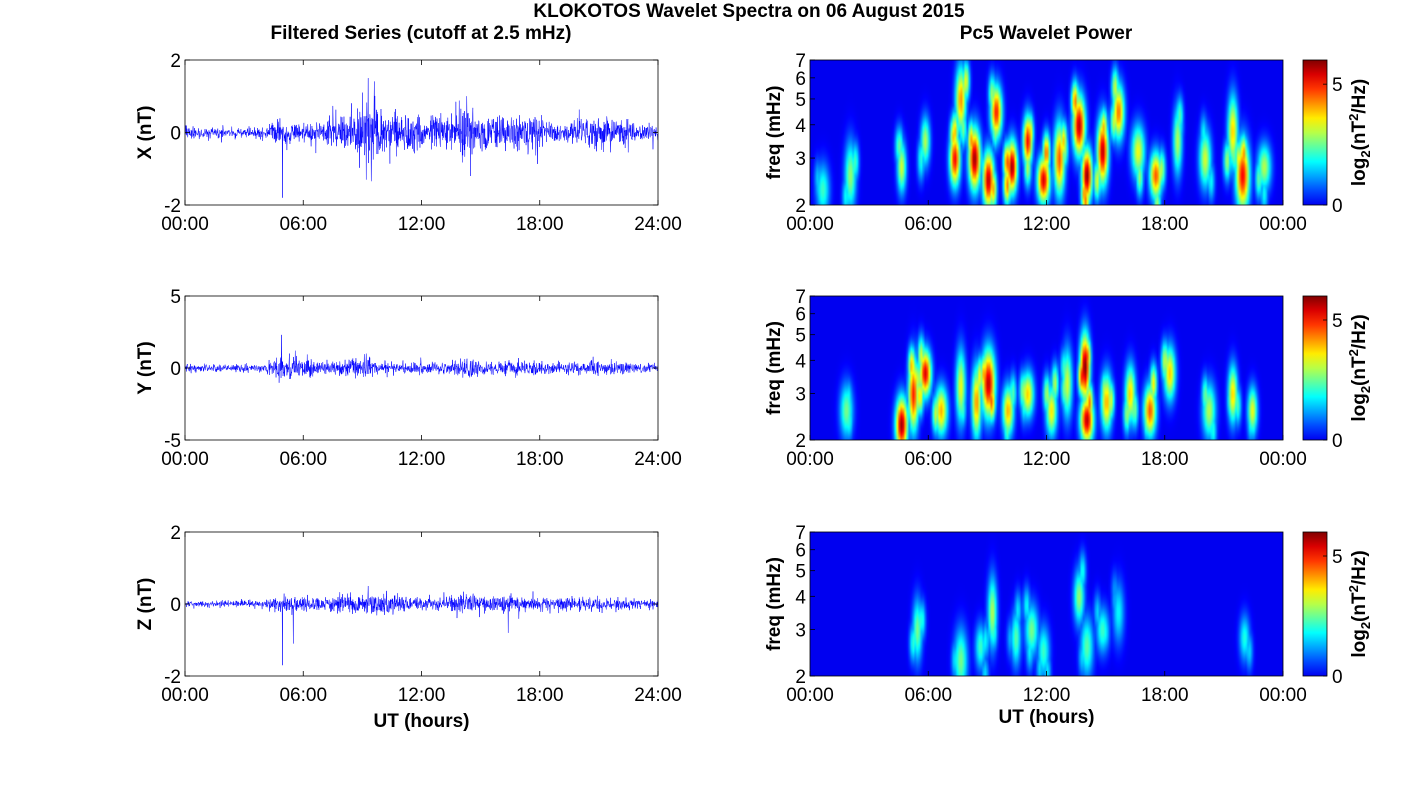  I want to click on spectrum-xlabel: UT (hours), so click(1046, 717).